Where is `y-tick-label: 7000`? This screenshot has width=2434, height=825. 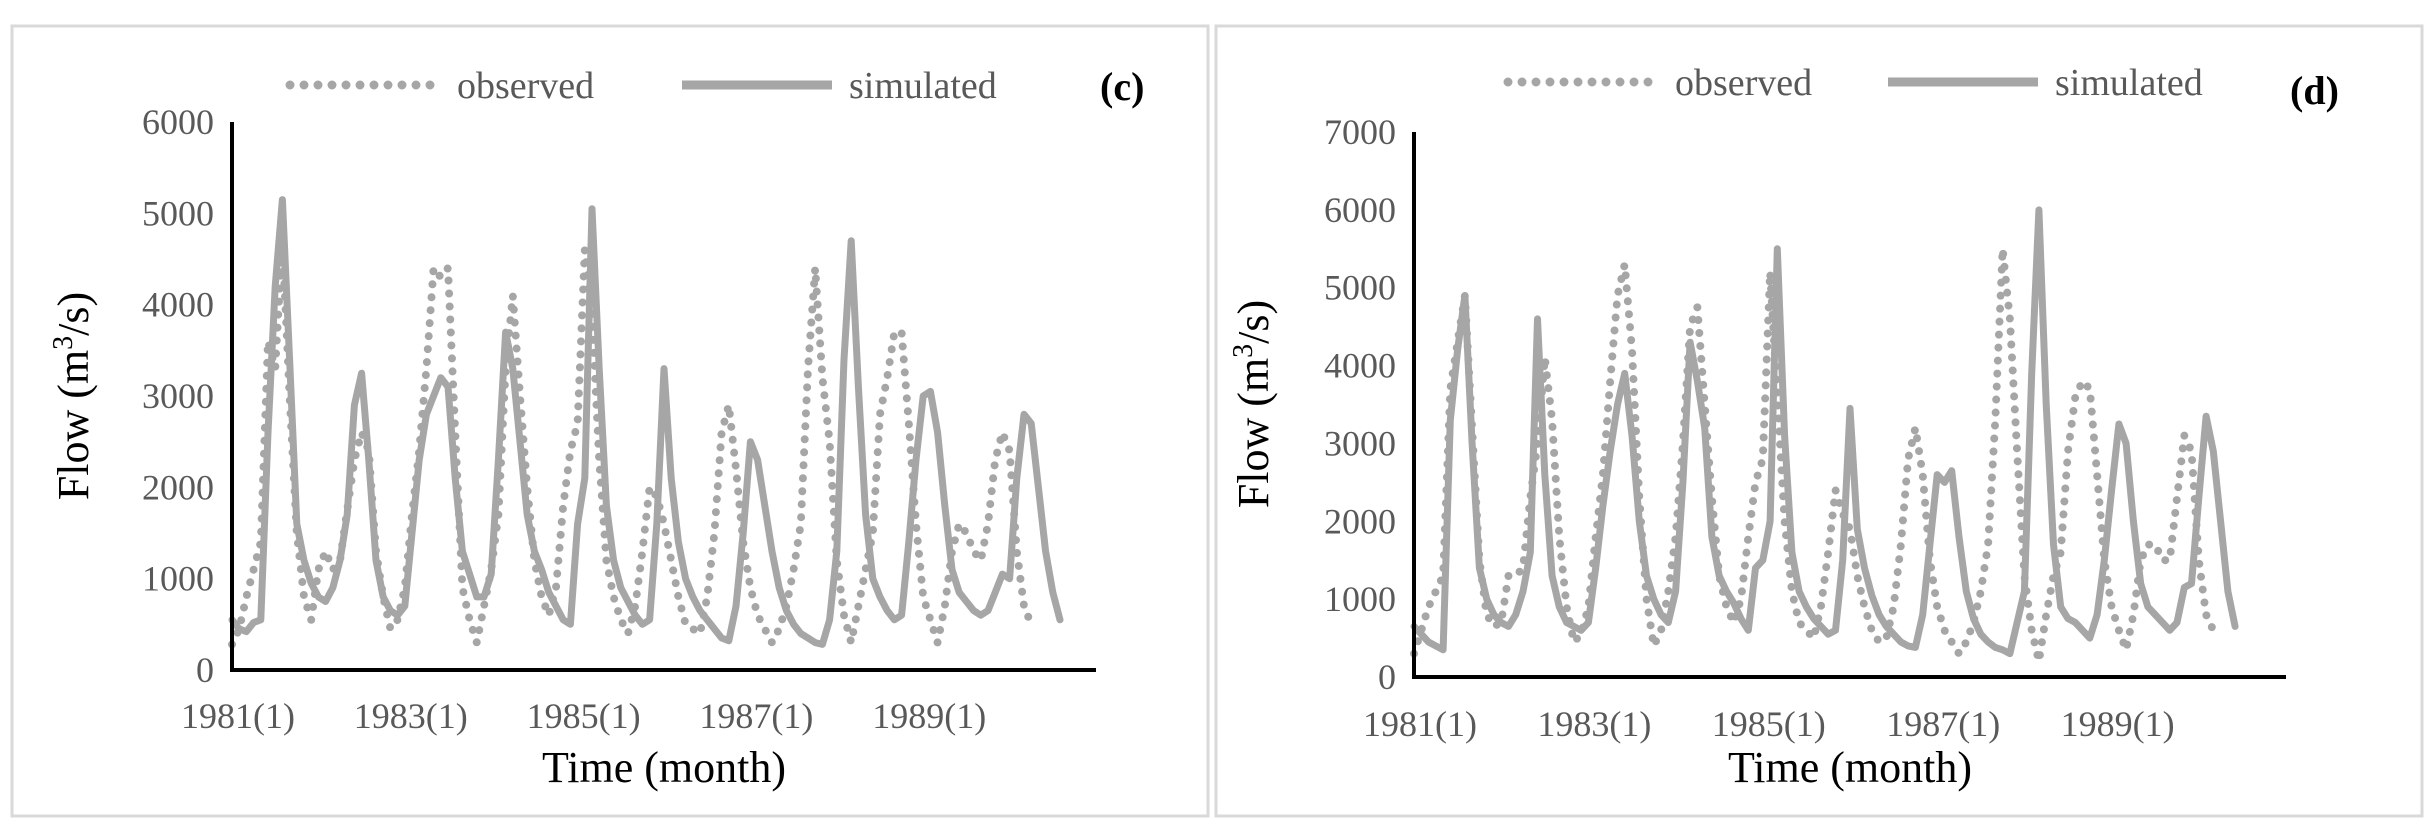 y-tick-label: 7000 is located at coordinates (1360, 132).